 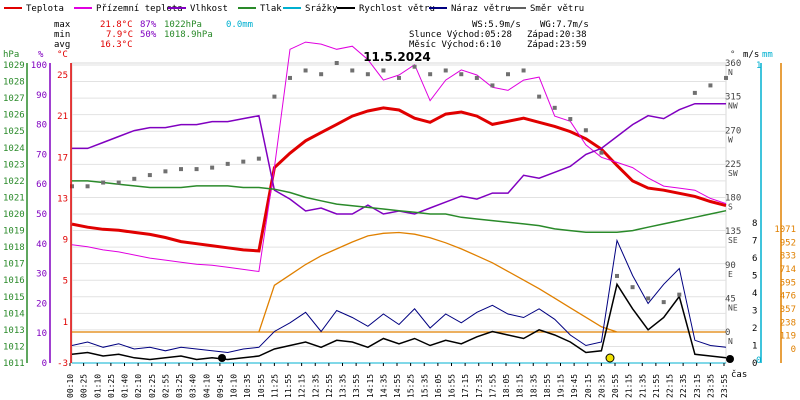 What do you see at coordinates (14, 165) in the screenshot?
I see `hpa-tick-label: 1023` at bounding box center [14, 165].